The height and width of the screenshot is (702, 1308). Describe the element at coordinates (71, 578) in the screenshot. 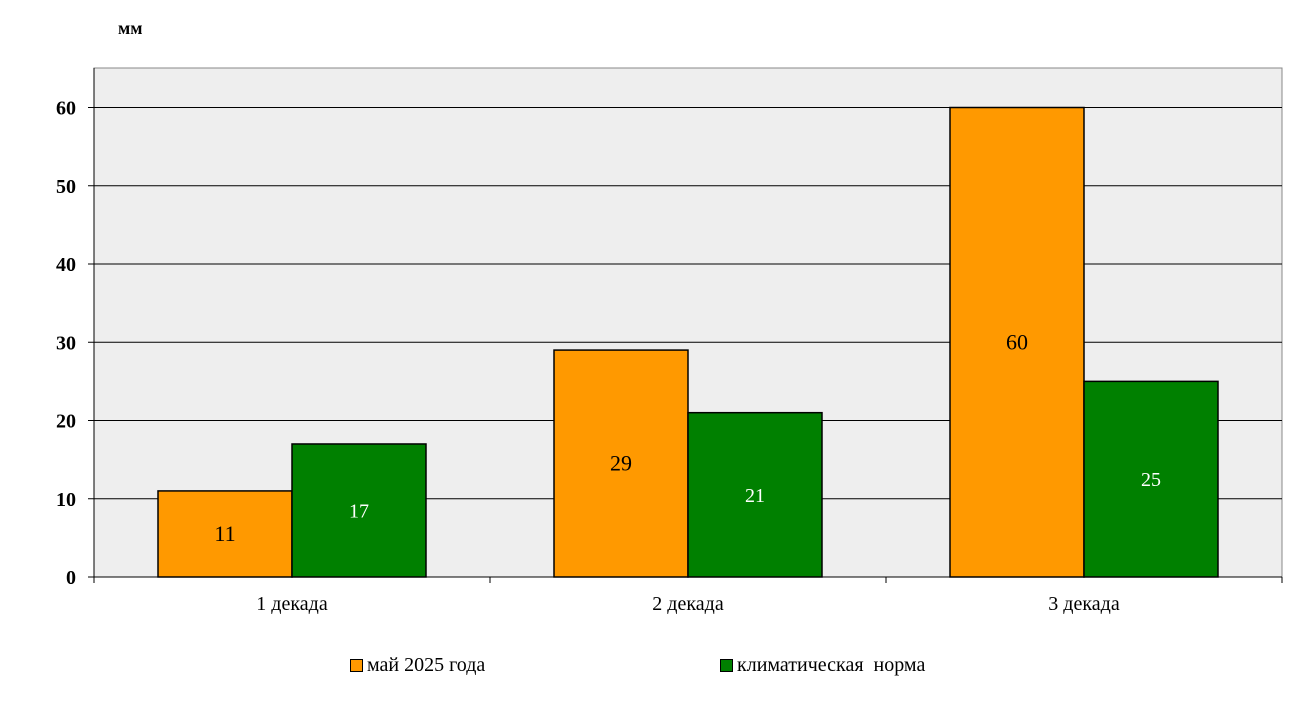

I see `y-tick-label: 0` at that location.